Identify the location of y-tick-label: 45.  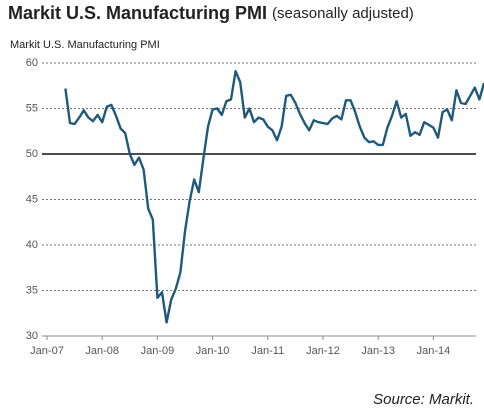
(32, 199).